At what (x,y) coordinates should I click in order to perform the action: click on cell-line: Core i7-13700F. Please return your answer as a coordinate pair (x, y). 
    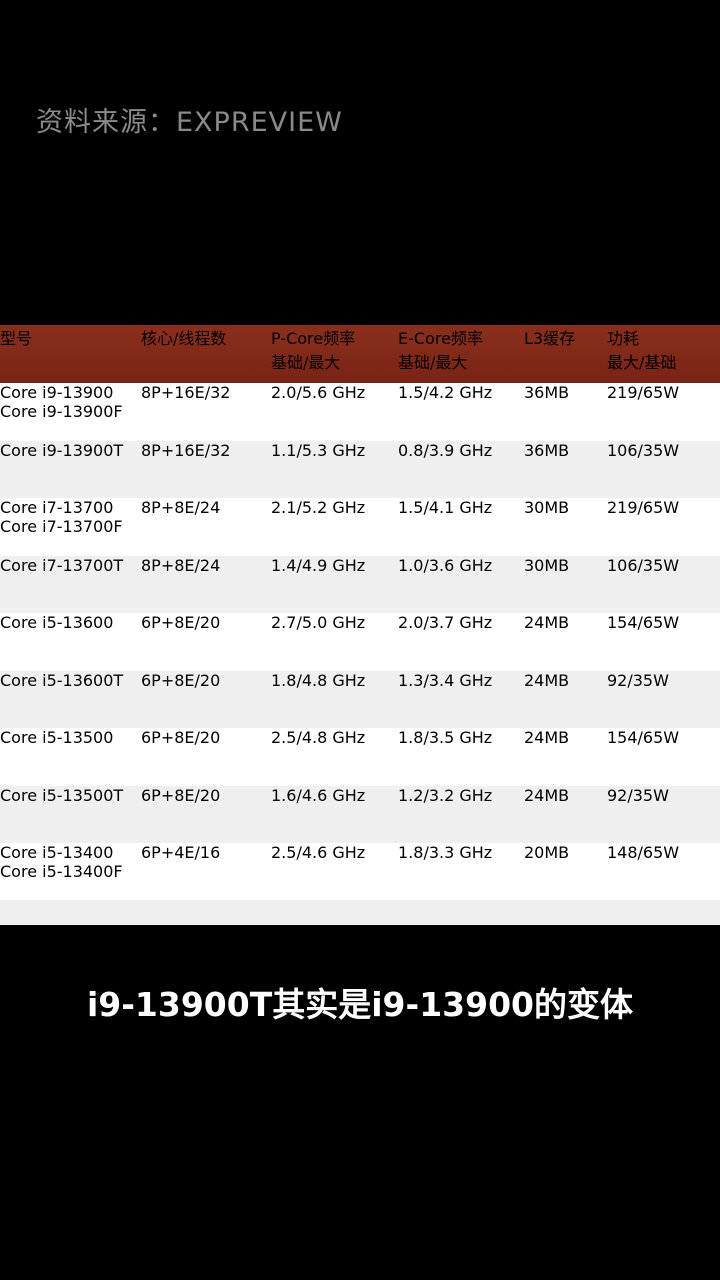
    Looking at the image, I should click on (61, 526).